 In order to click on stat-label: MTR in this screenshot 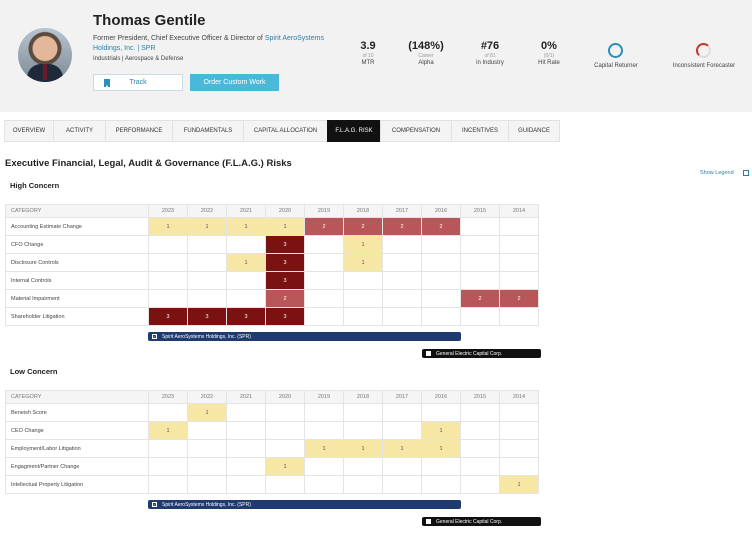, I will do `click(368, 63)`.